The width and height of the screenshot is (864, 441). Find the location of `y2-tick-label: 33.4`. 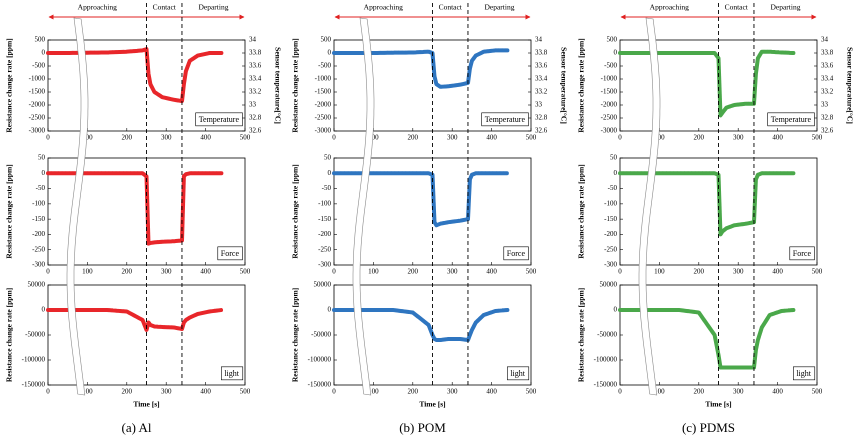

y2-tick-label: 33.4 is located at coordinates (827, 79).